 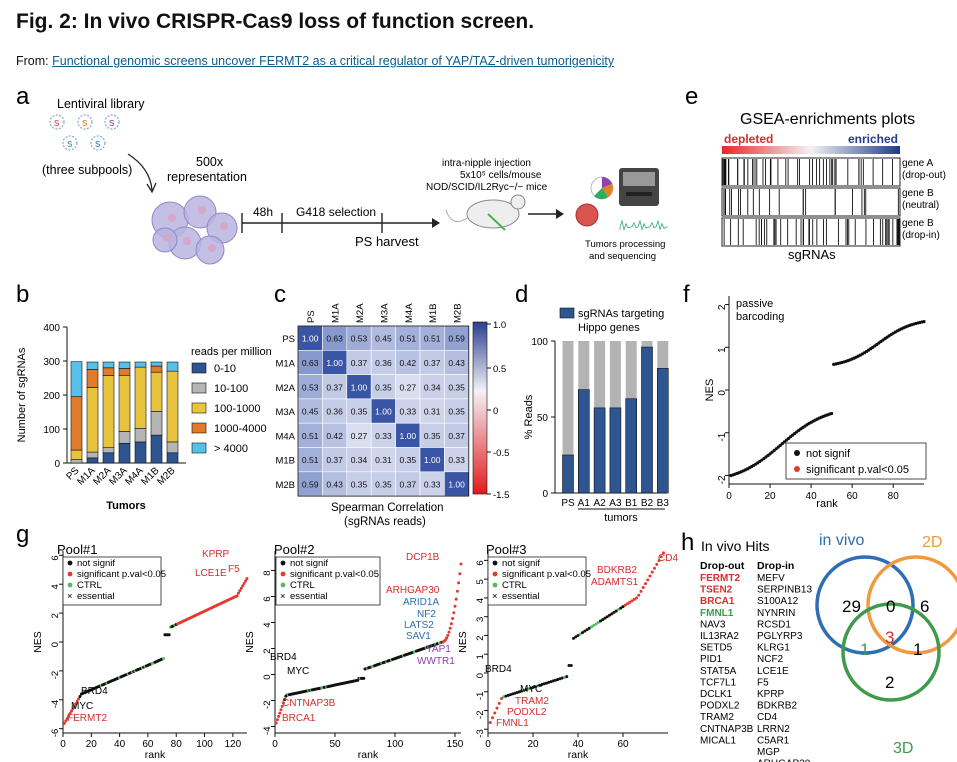 I want to click on y-tick-label: 5, so click(x=480, y=581).